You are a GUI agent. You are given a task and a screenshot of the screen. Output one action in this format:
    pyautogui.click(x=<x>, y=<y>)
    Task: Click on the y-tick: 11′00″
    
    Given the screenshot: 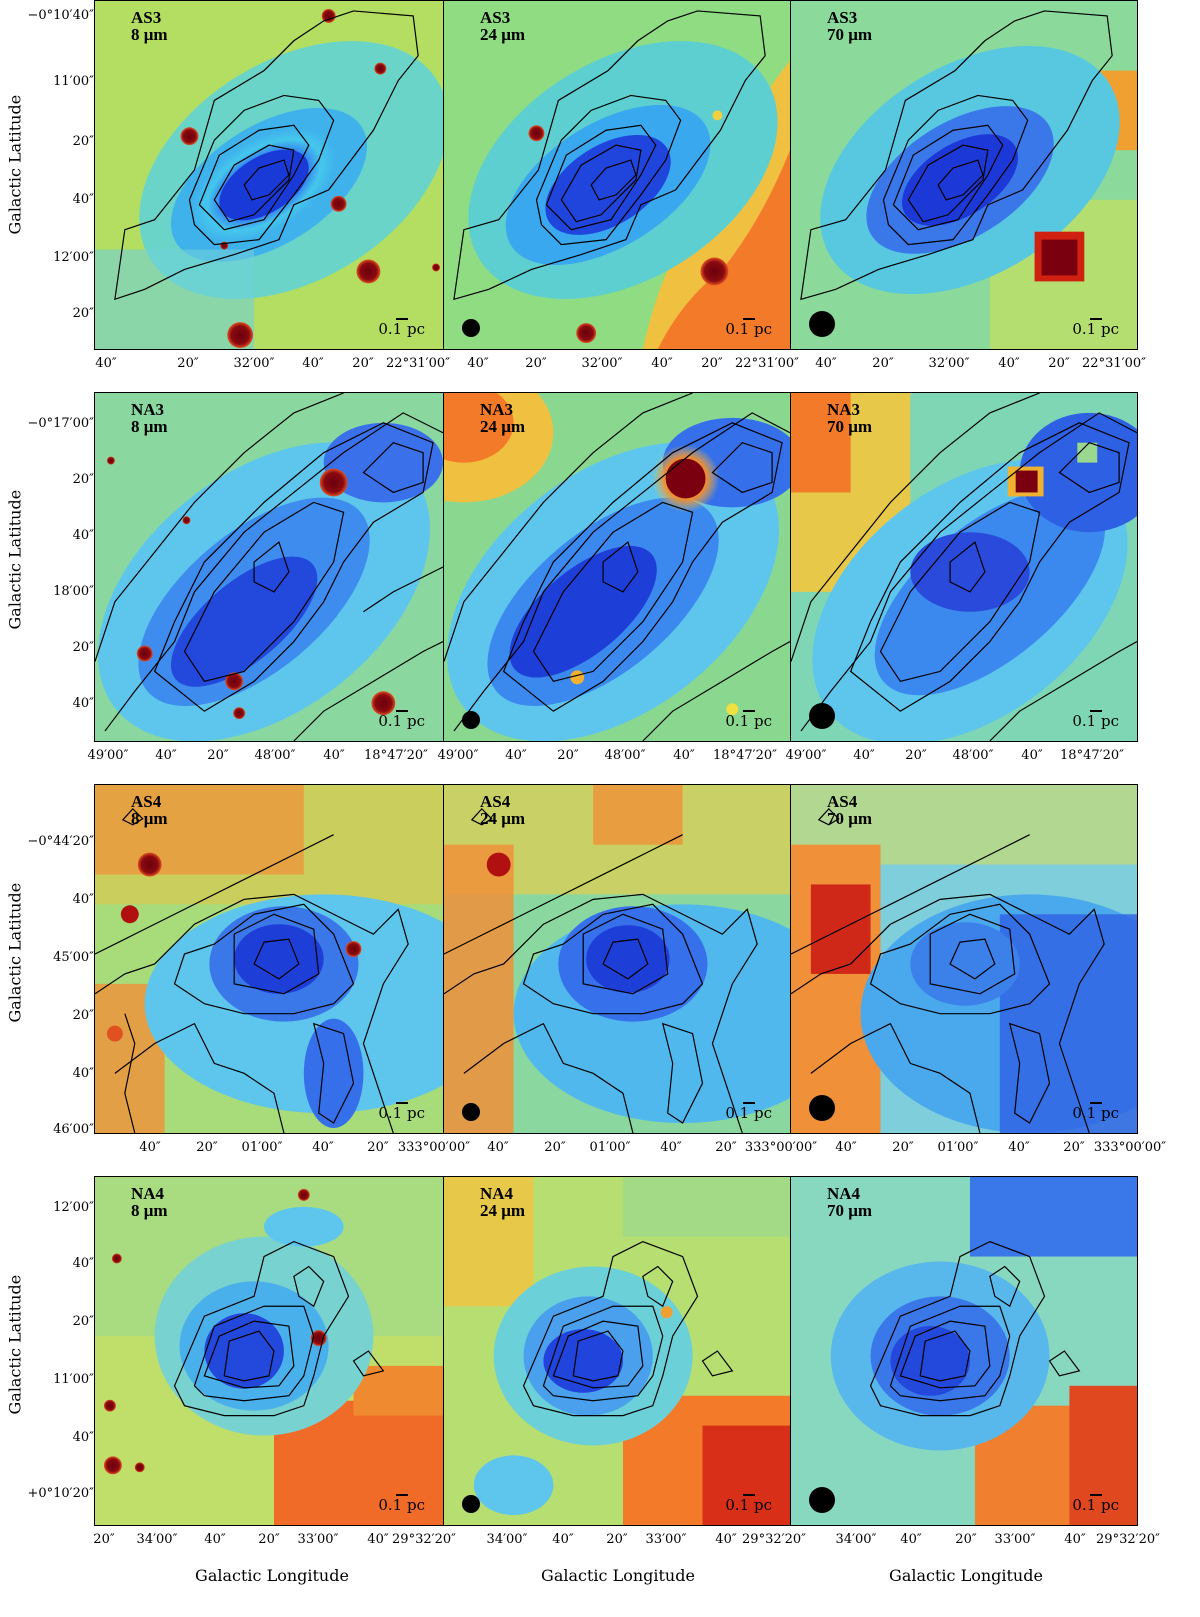 What is the action you would take?
    pyautogui.click(x=73, y=81)
    